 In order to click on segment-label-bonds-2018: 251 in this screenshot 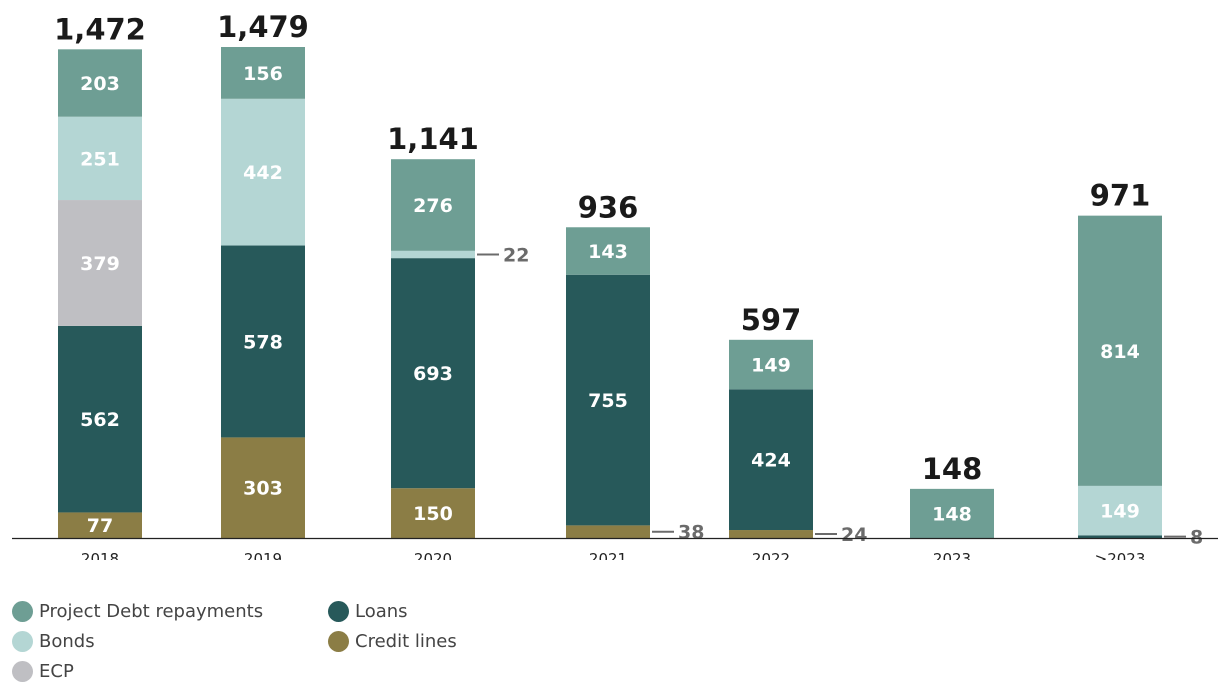, I will do `click(100, 159)`.